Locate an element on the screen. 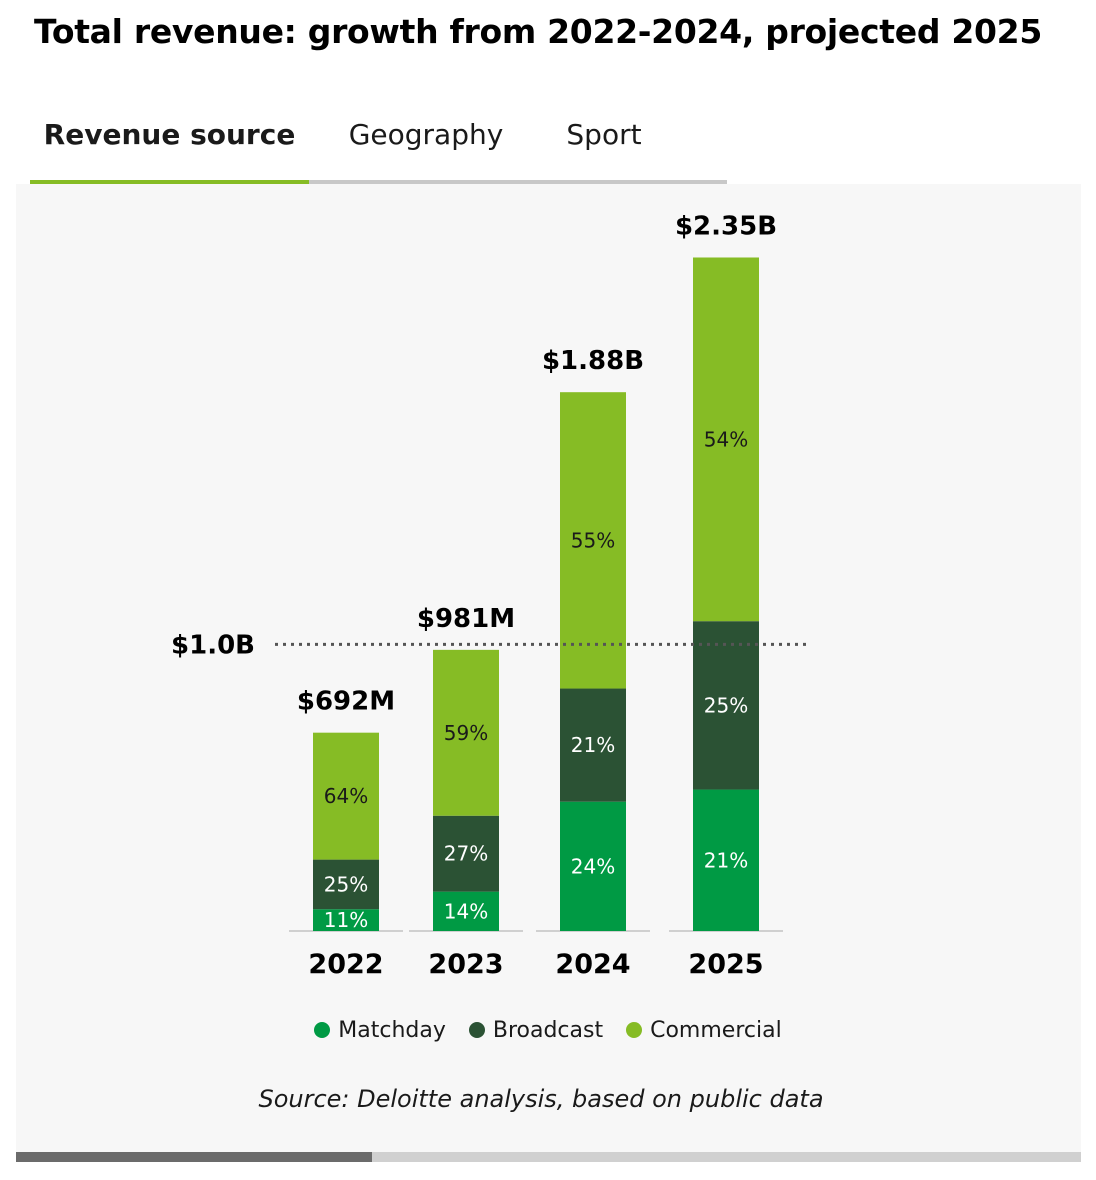  bar-commercial-2025 is located at coordinates (726, 439).